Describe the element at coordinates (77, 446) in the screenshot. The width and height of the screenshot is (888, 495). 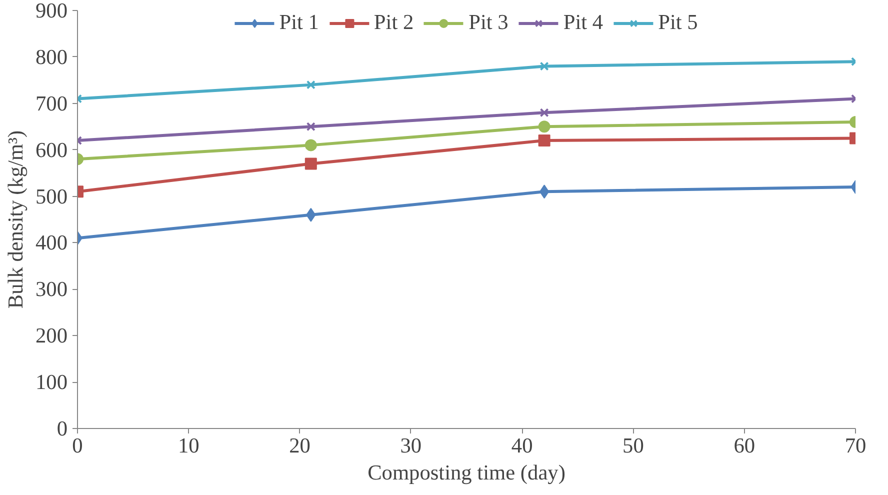
I see `x-tick-label: 0` at that location.